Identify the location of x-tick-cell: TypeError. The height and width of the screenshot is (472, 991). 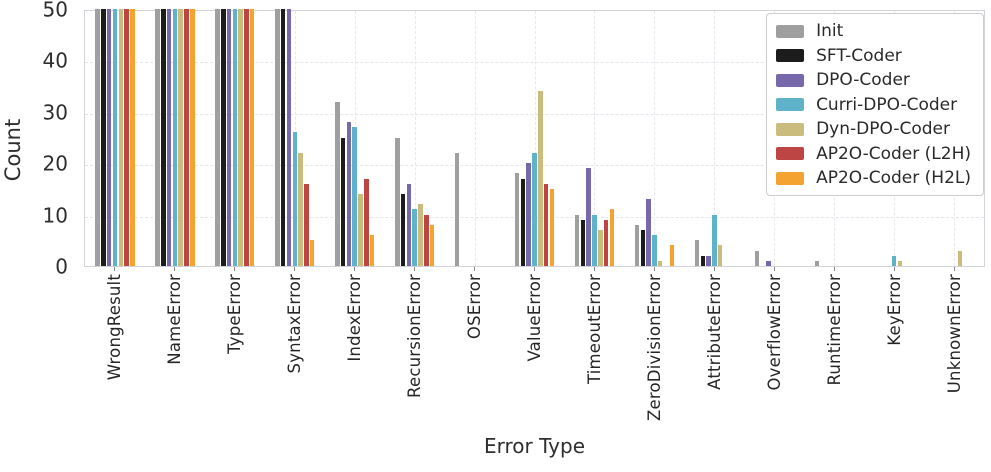
(234, 344).